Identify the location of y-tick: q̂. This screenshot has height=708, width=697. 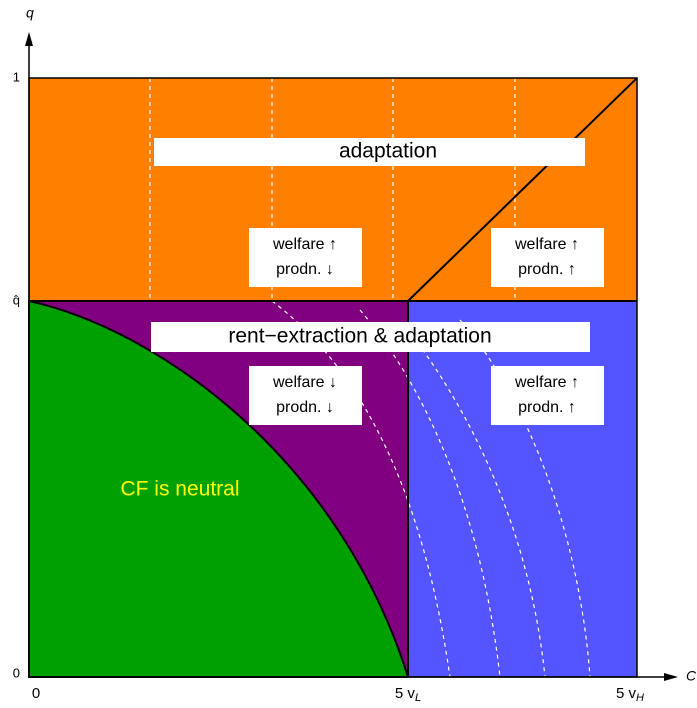
(16, 299).